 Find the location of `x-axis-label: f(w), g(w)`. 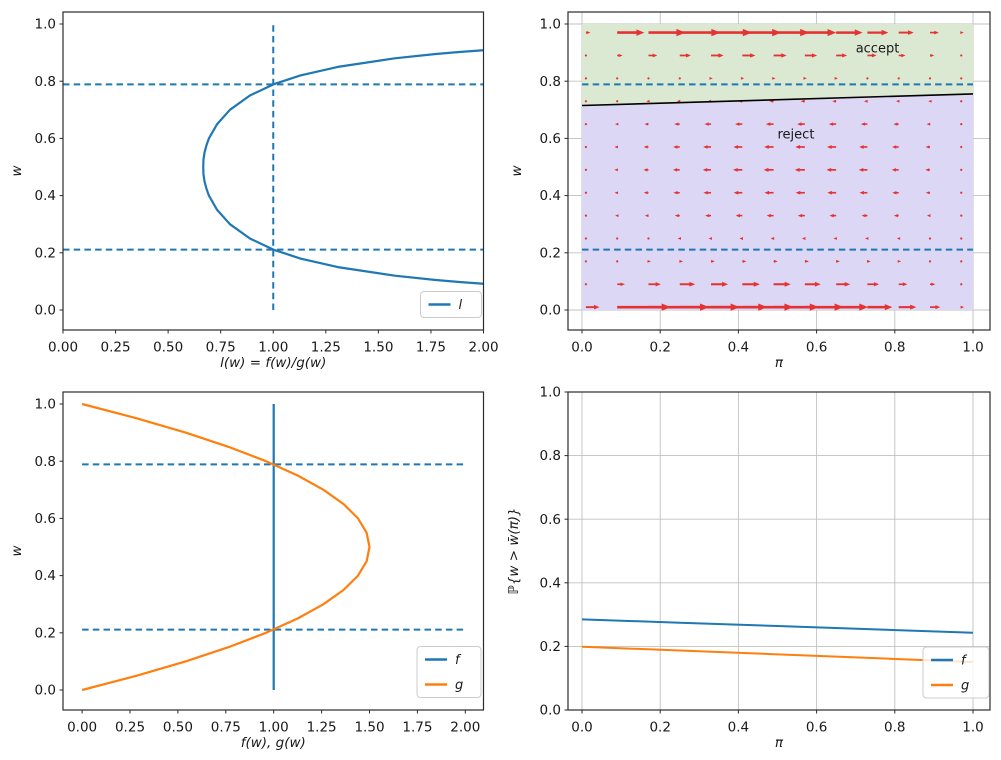

x-axis-label: f(w), g(w) is located at coordinates (273, 743).